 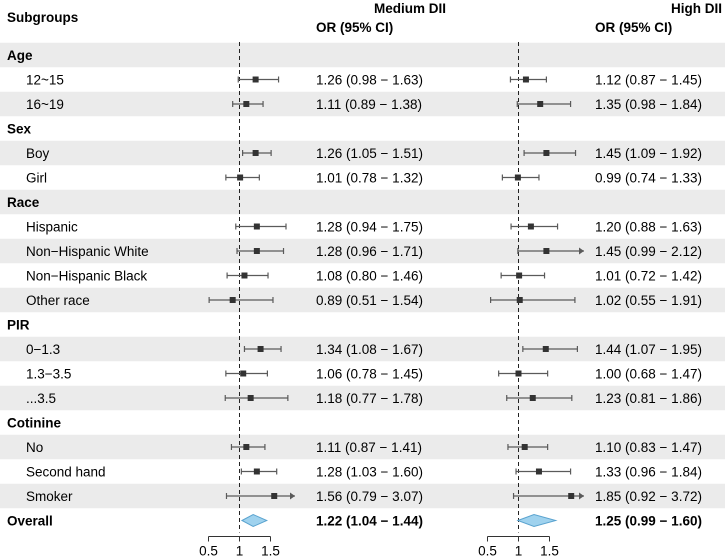 I want to click on high-or-ci-text: 1.35 (0.98 − 1.84), so click(x=648, y=104).